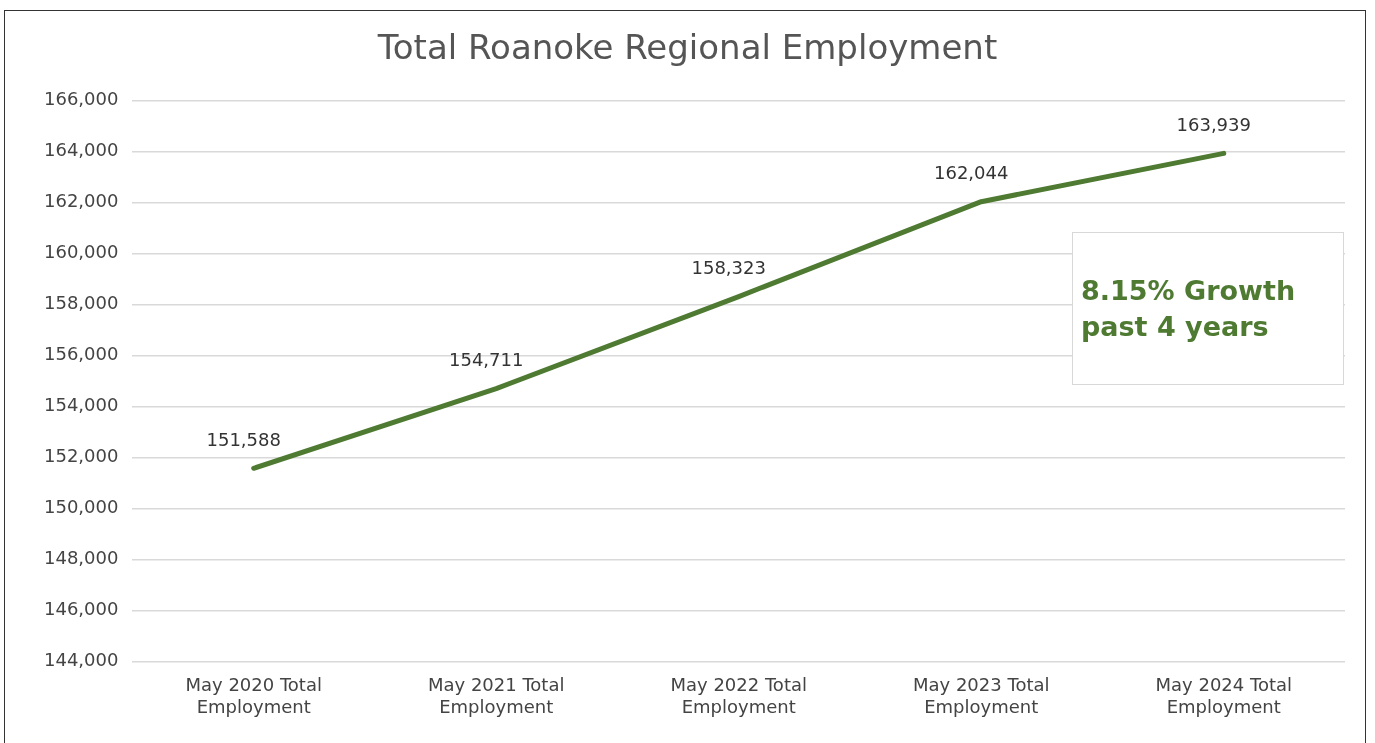 The height and width of the screenshot is (743, 1375). Describe the element at coordinates (243, 439) in the screenshot. I see `data-label: 151,588` at that location.